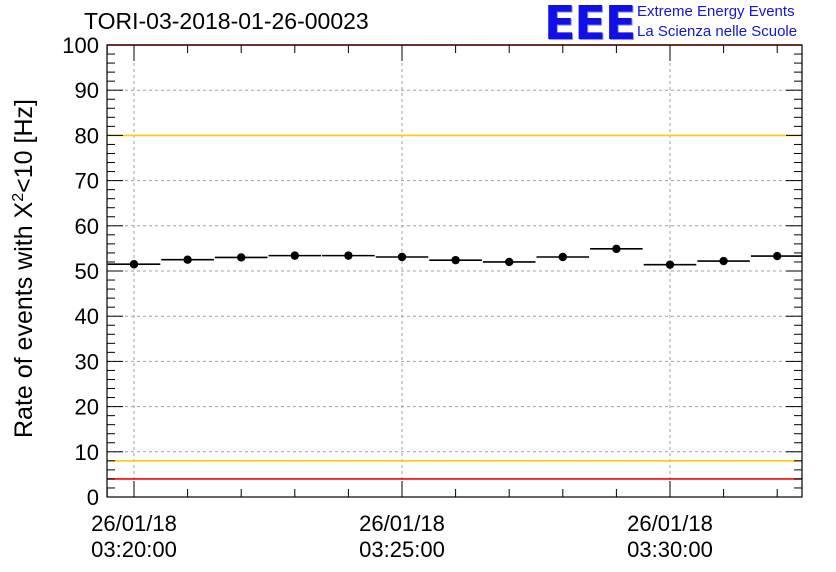  I want to click on y-tick-label: 0, so click(93, 497).